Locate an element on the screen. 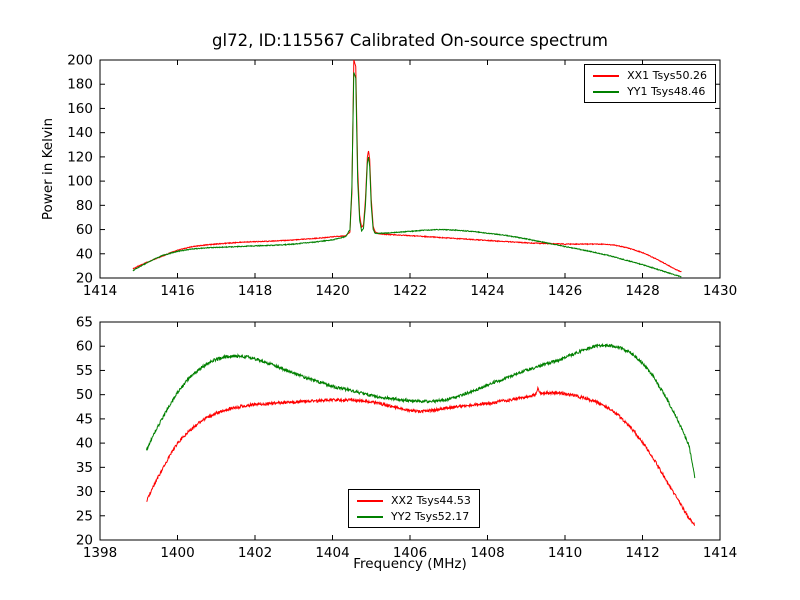 The width and height of the screenshot is (800, 600). top-plot-x-tick-label: 1422 is located at coordinates (410, 291).